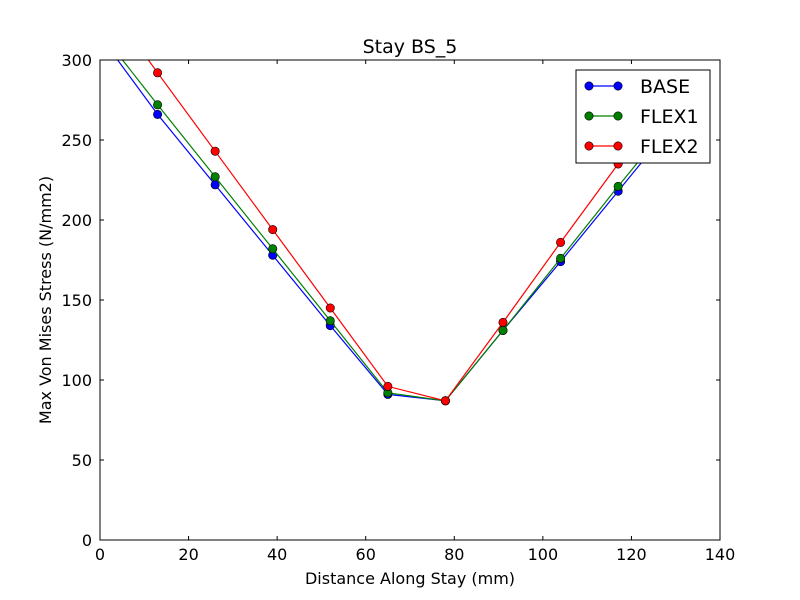 The width and height of the screenshot is (800, 600). What do you see at coordinates (100, 554) in the screenshot?
I see `x-tick-label: 0` at bounding box center [100, 554].